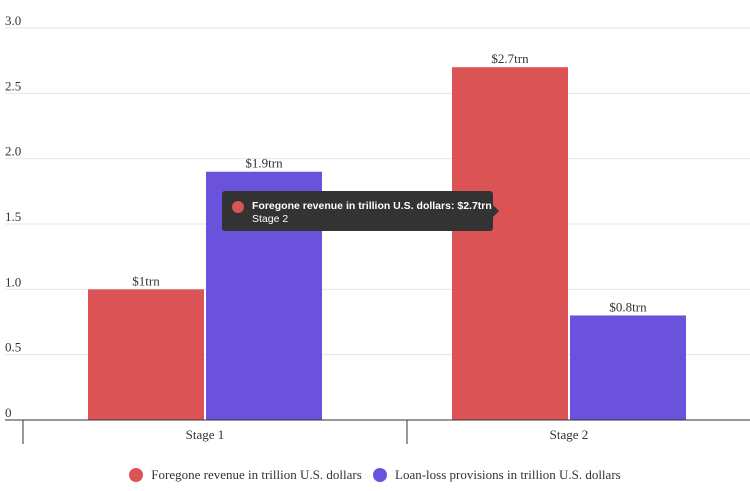 The width and height of the screenshot is (750, 491). I want to click on data-label: $1.9trn, so click(264, 163).